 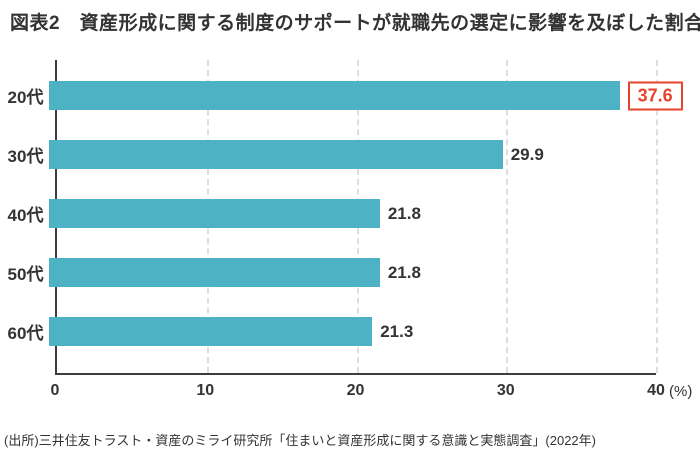 What do you see at coordinates (655, 95) in the screenshot?
I see `value-label-highlighted: 37.6` at bounding box center [655, 95].